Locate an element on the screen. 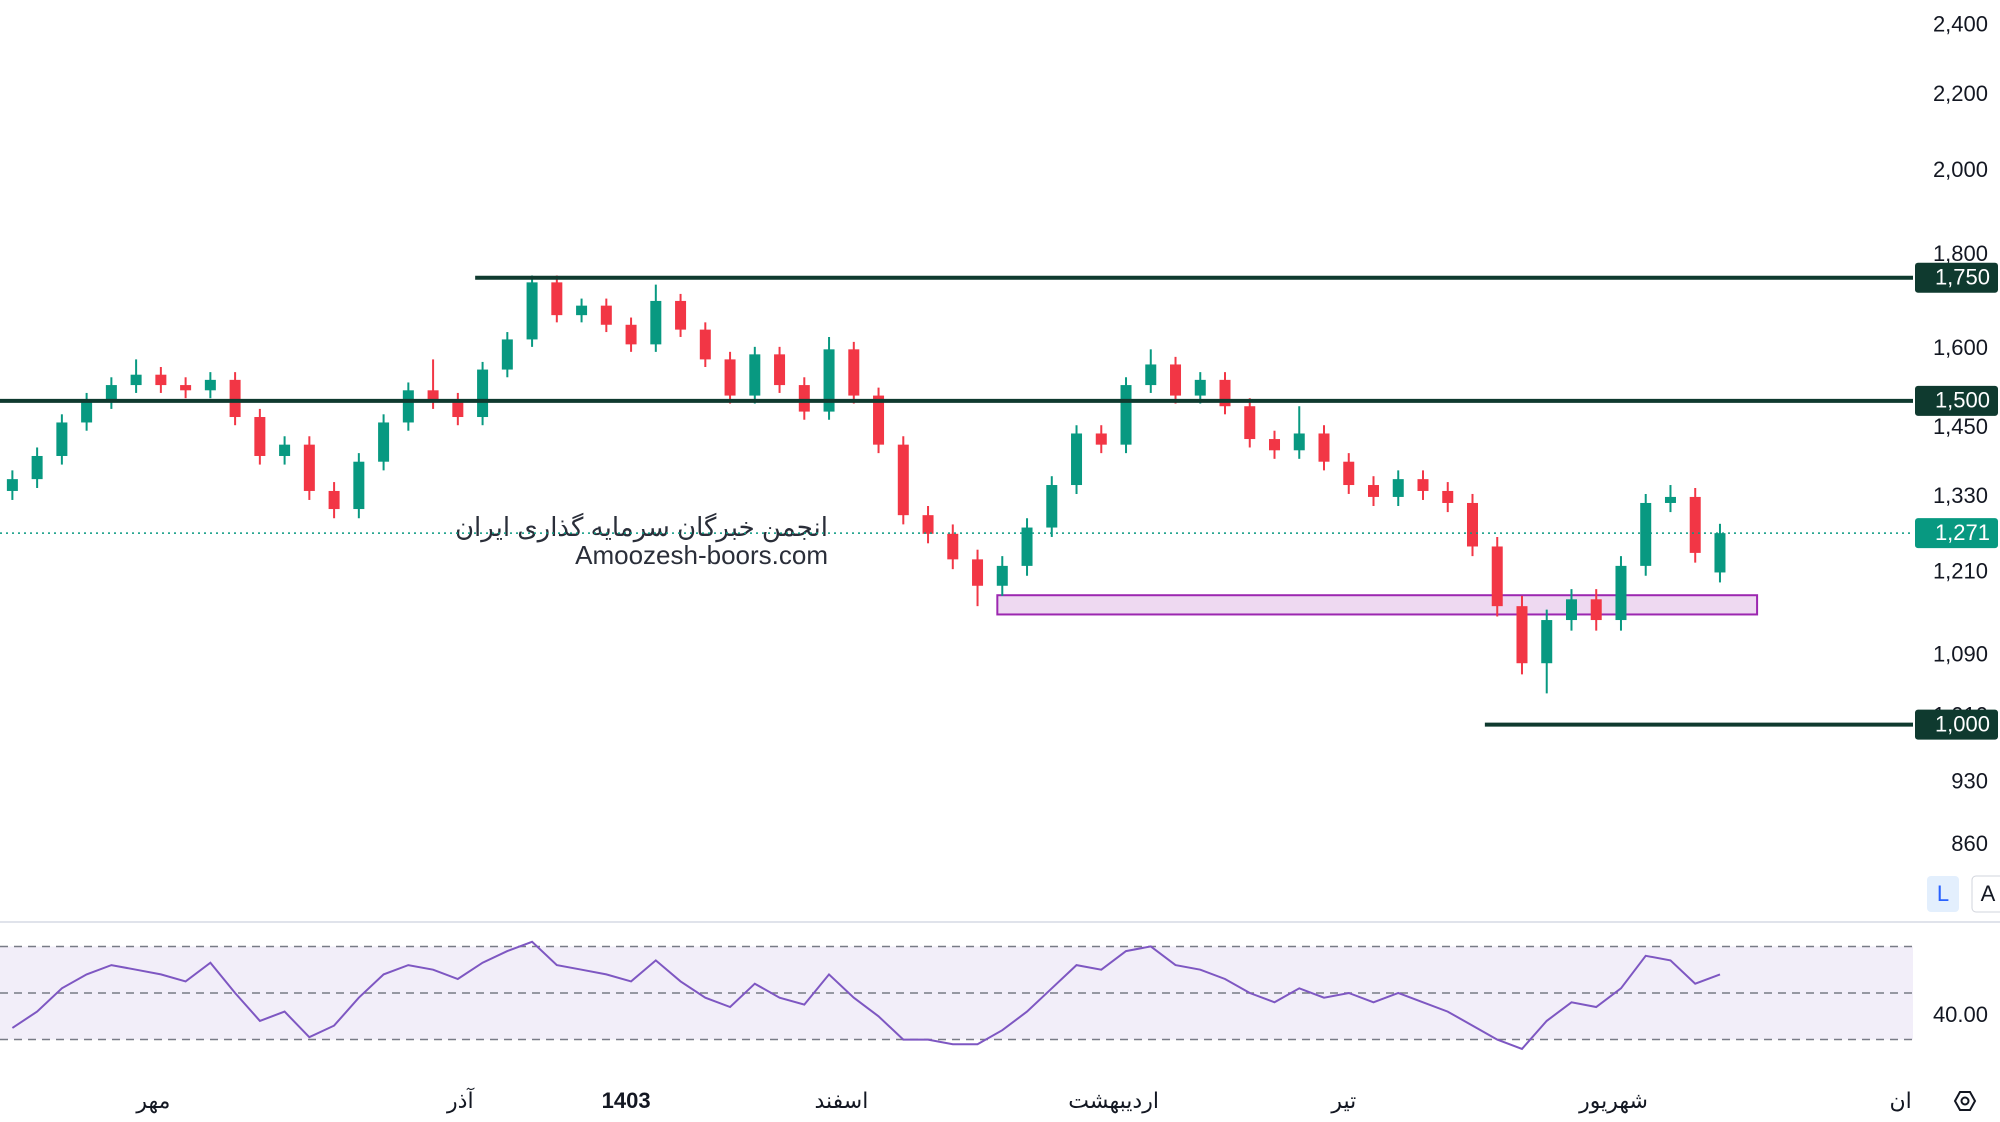 This screenshot has width=2000, height=1122. y-tick-label: 1,330 is located at coordinates (1960, 495).